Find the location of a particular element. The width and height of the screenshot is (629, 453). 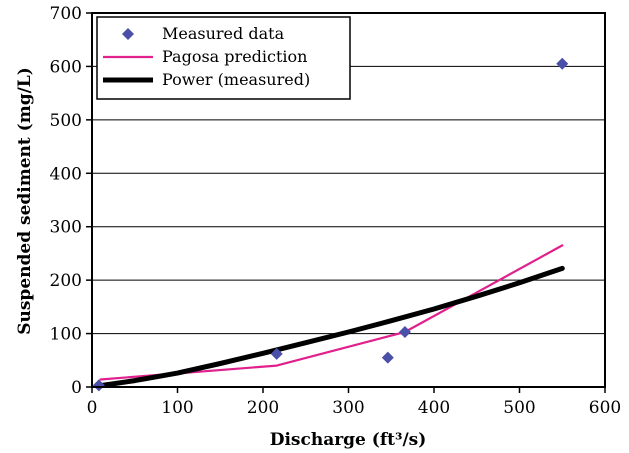

legend-item: Pagosa prediction is located at coordinates (205, 56).